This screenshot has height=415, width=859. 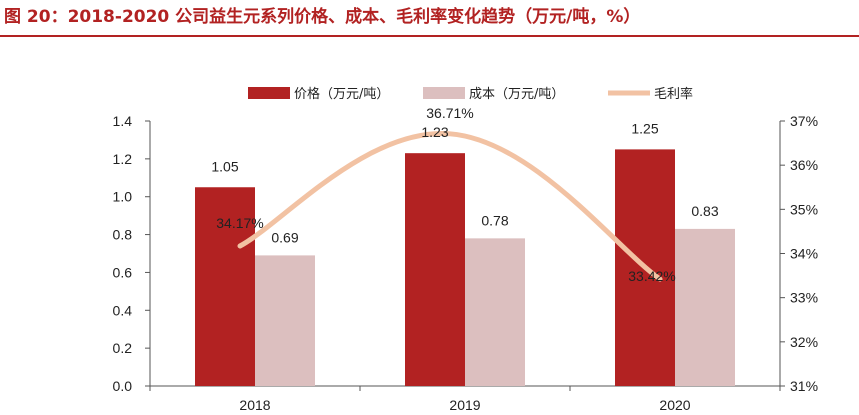 What do you see at coordinates (429, 36) in the screenshot?
I see `title-rule` at bounding box center [429, 36].